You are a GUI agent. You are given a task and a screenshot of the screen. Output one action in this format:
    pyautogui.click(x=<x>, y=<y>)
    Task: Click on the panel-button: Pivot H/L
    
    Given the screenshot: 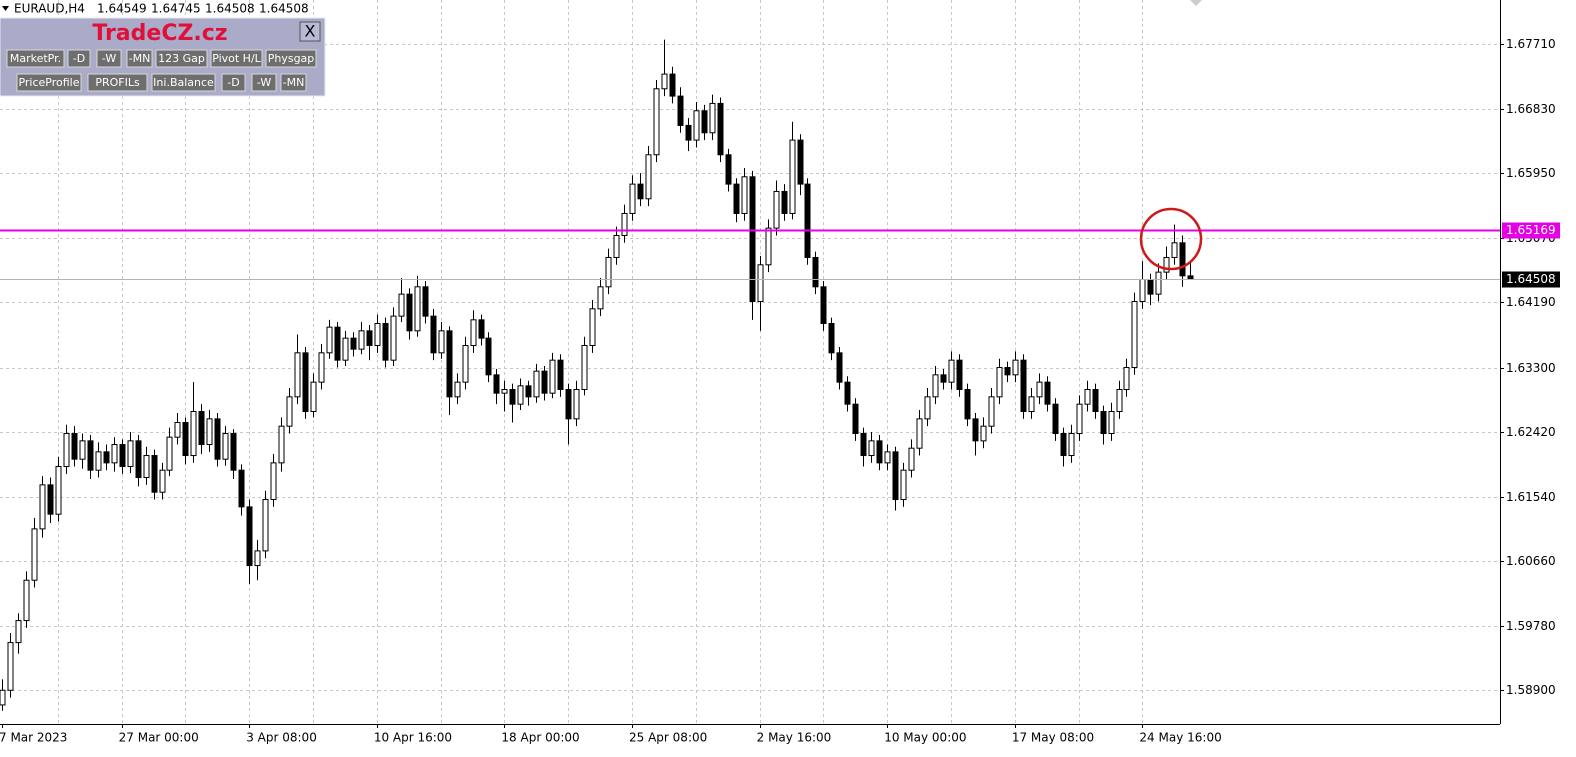 What is the action you would take?
    pyautogui.click(x=236, y=58)
    